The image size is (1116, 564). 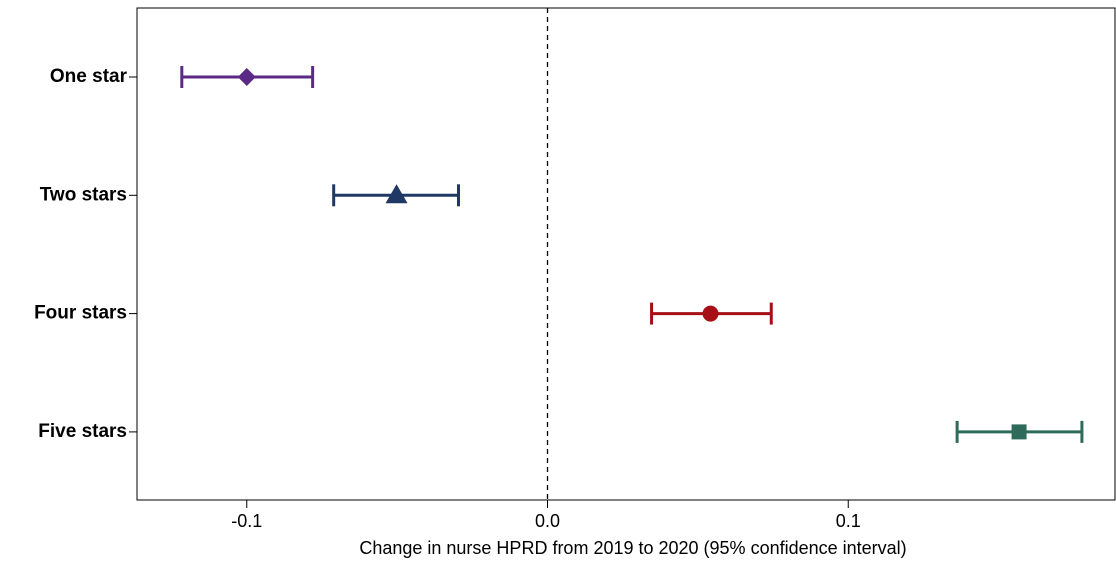 I want to click on y-tick-label: One star, so click(x=89, y=76).